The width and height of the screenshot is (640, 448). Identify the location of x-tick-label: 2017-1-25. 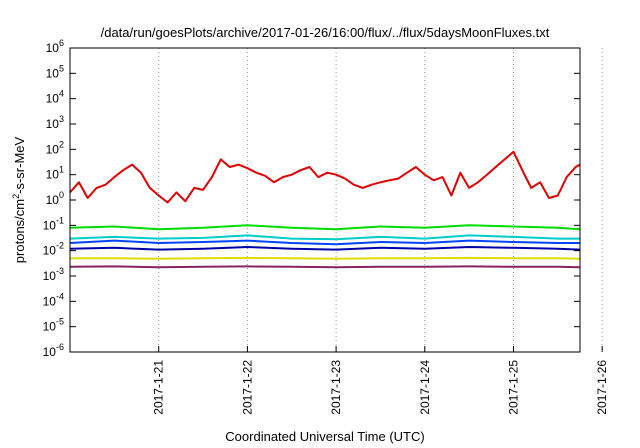
(513, 387).